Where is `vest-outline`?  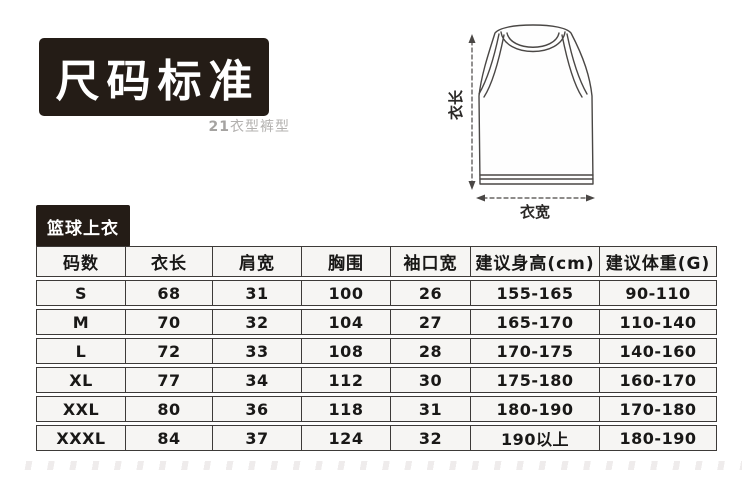 vest-outline is located at coordinates (536, 104).